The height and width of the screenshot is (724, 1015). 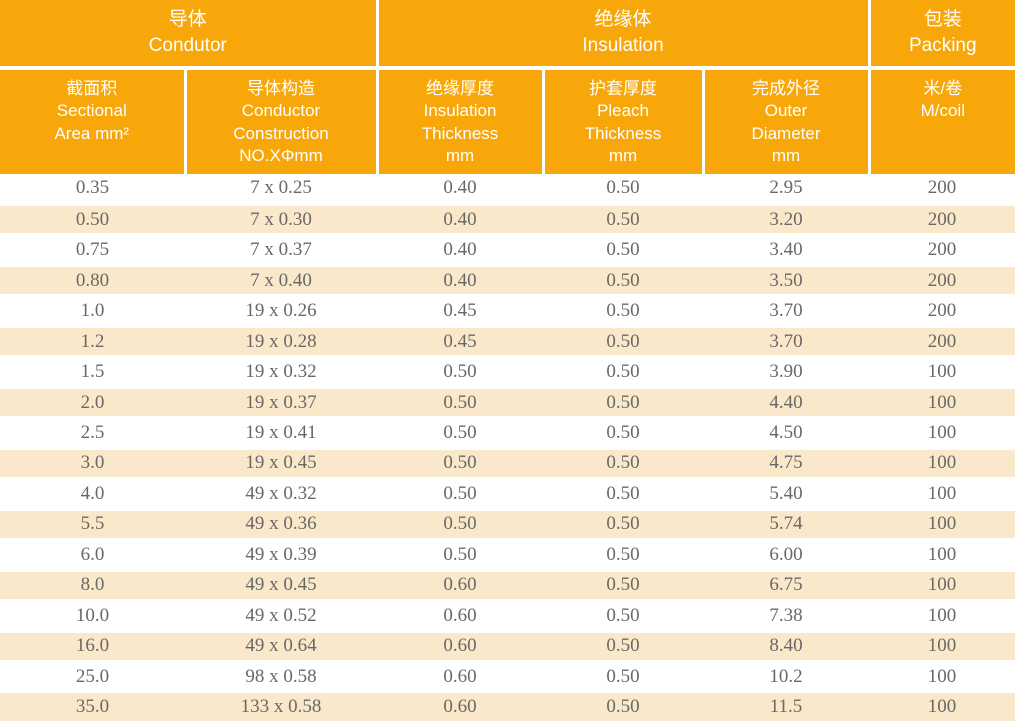 What do you see at coordinates (92, 585) in the screenshot?
I see `table-cell: 8.0` at bounding box center [92, 585].